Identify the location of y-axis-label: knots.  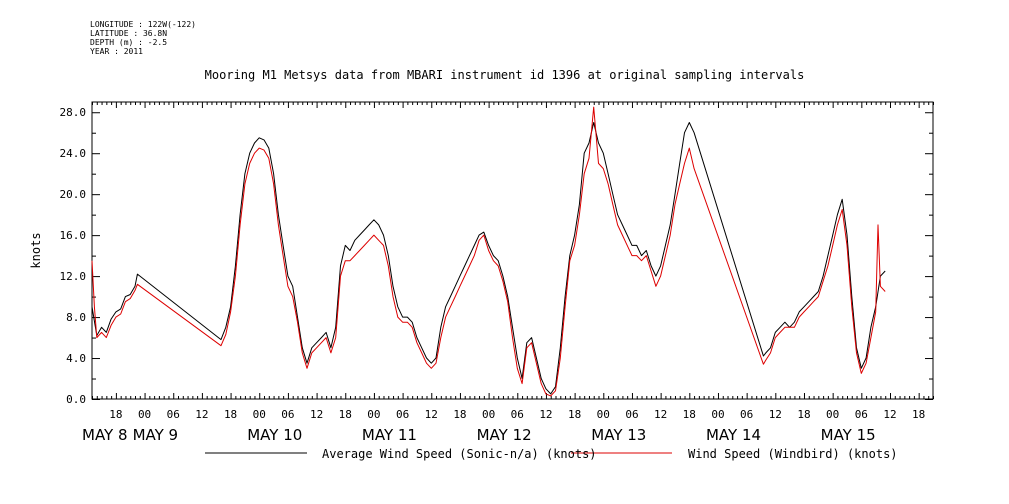
(36, 250).